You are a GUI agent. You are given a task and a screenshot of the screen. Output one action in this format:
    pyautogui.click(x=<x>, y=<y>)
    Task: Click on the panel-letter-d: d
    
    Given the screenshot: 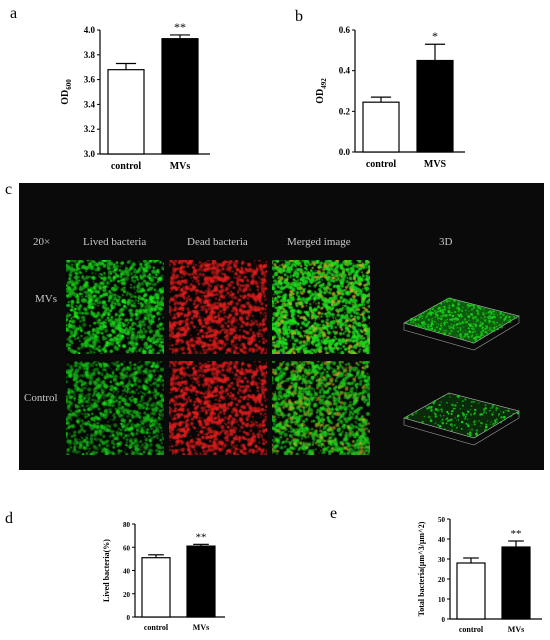 What is the action you would take?
    pyautogui.click(x=9, y=518)
    